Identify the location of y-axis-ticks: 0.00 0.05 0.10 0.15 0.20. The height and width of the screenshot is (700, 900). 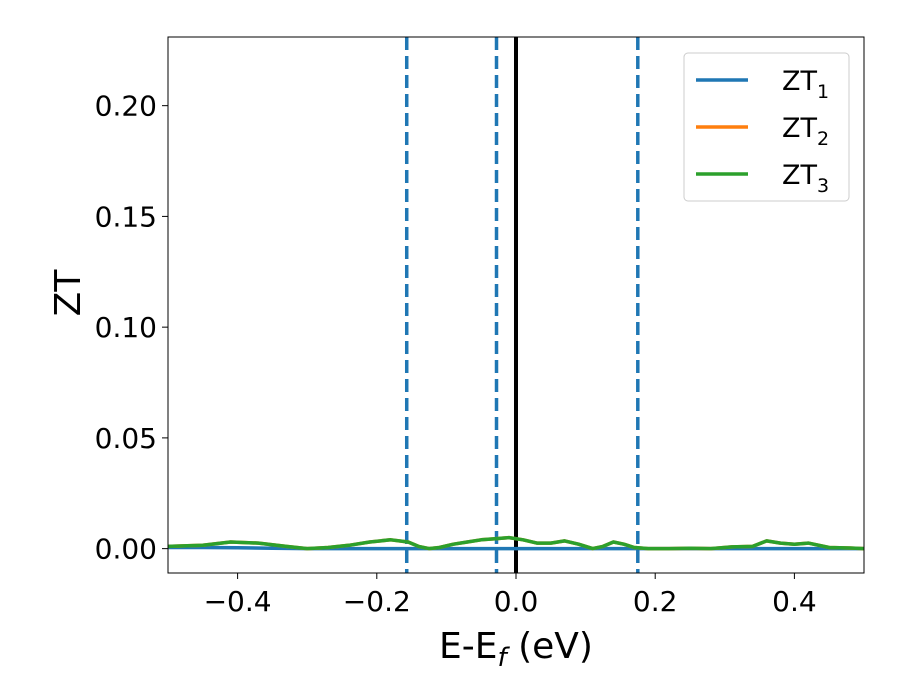
(131, 328).